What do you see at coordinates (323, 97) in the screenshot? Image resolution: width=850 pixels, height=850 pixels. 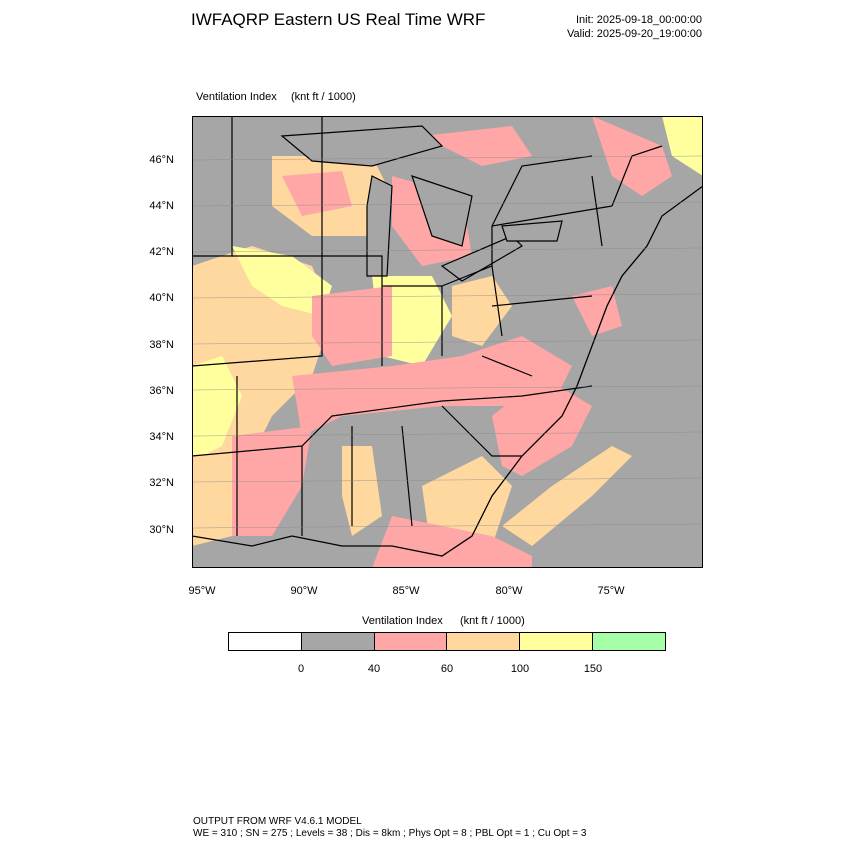 I see `field-units: (knt ft / 1000)` at bounding box center [323, 97].